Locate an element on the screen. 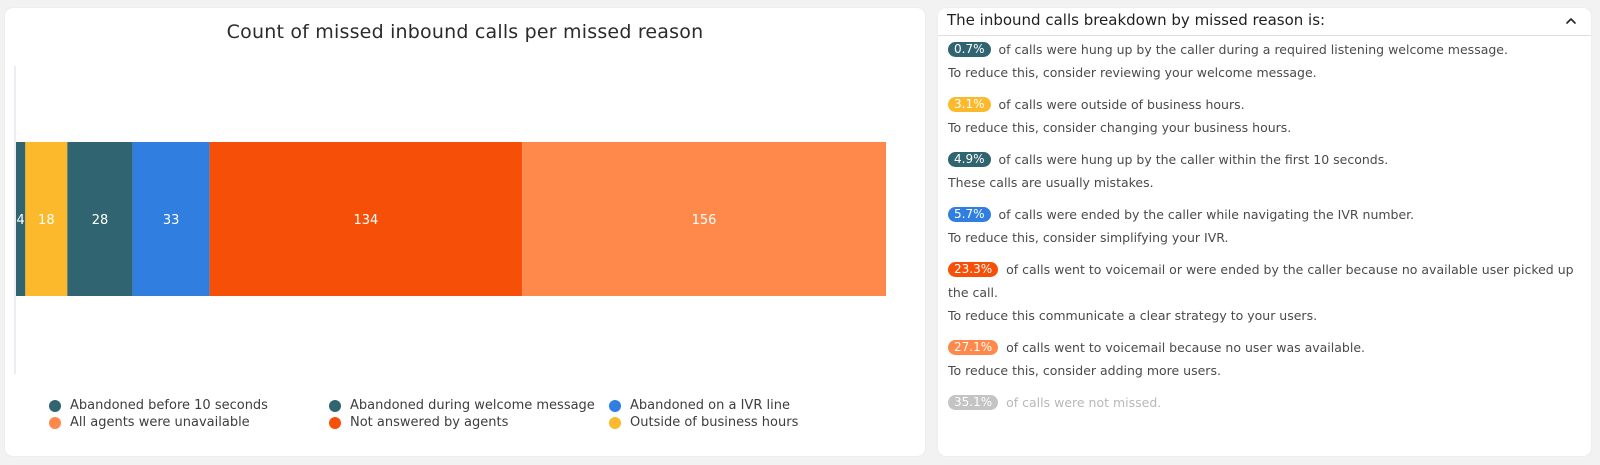 This screenshot has width=1600, height=465. legend-item: Abandoned on a IVR line is located at coordinates (699, 405).